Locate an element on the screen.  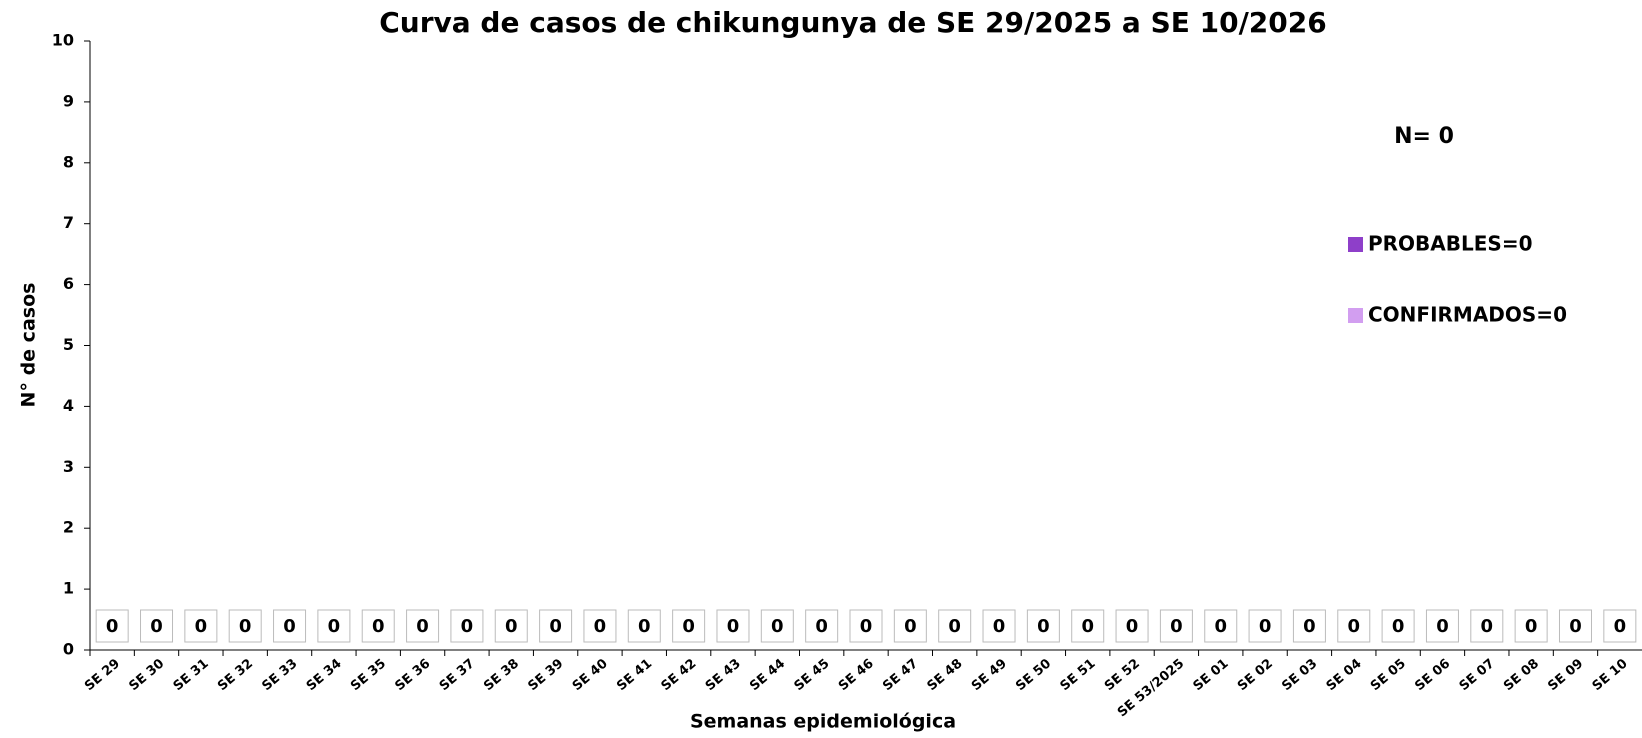
x-tick-label: SE 31 is located at coordinates (191, 675).